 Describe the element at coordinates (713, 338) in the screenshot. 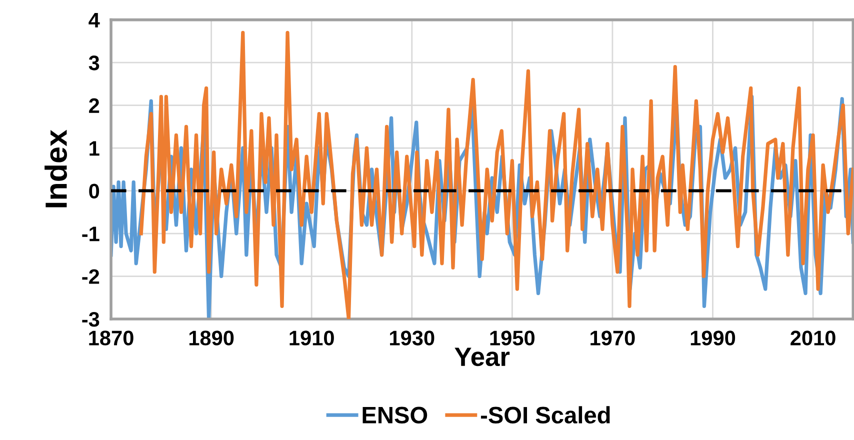

I see `x-tick-label: 1990` at that location.